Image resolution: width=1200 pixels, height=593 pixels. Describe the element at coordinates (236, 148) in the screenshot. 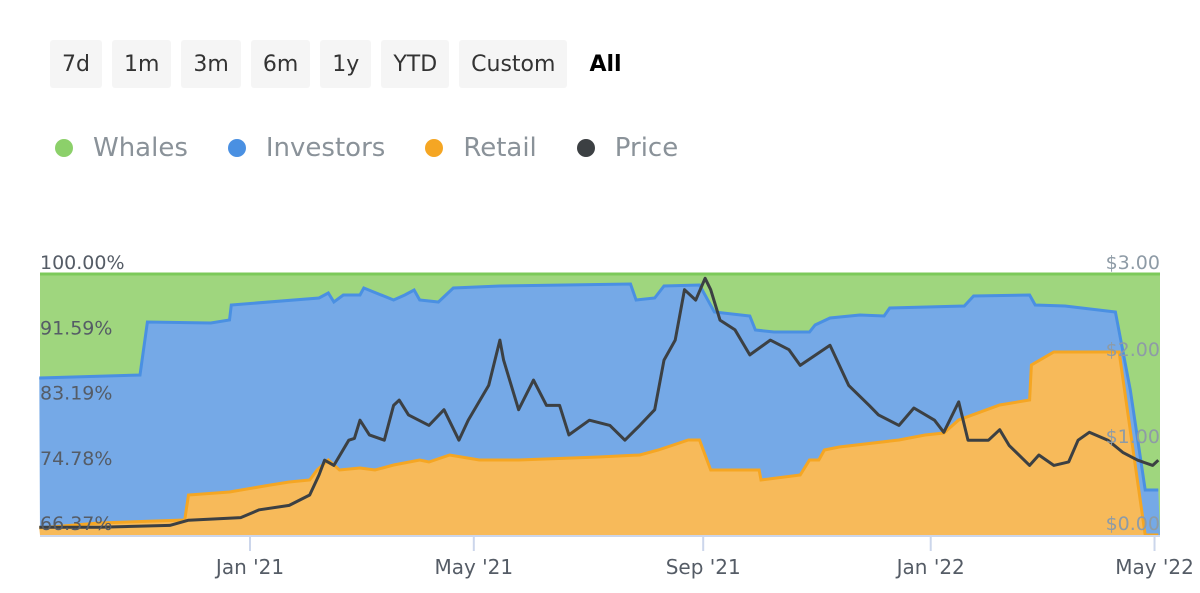

I see `investors-dot-icon` at that location.